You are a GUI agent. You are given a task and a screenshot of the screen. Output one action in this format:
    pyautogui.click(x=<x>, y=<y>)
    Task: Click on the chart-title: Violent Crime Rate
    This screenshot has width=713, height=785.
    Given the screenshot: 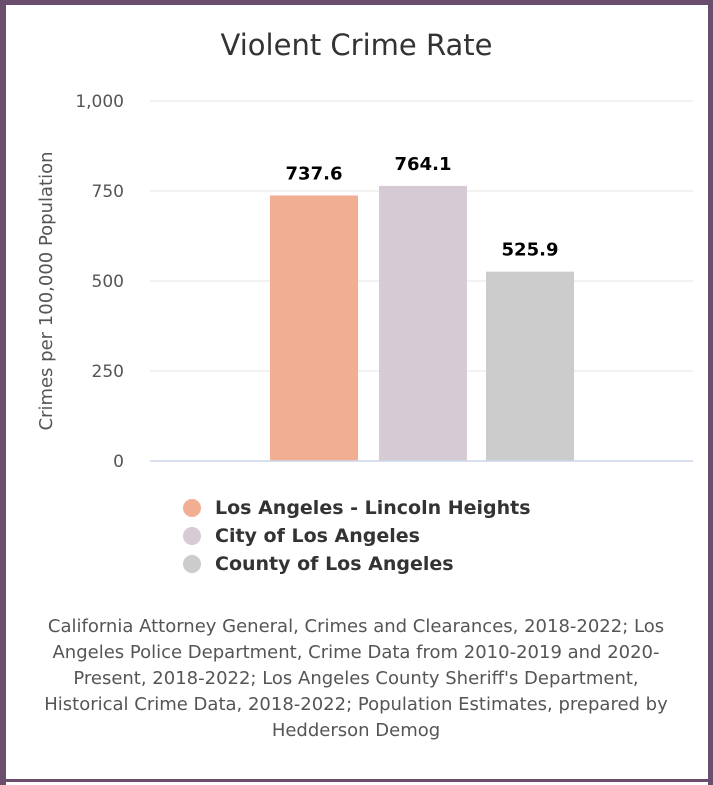 What is the action you would take?
    pyautogui.click(x=356, y=45)
    